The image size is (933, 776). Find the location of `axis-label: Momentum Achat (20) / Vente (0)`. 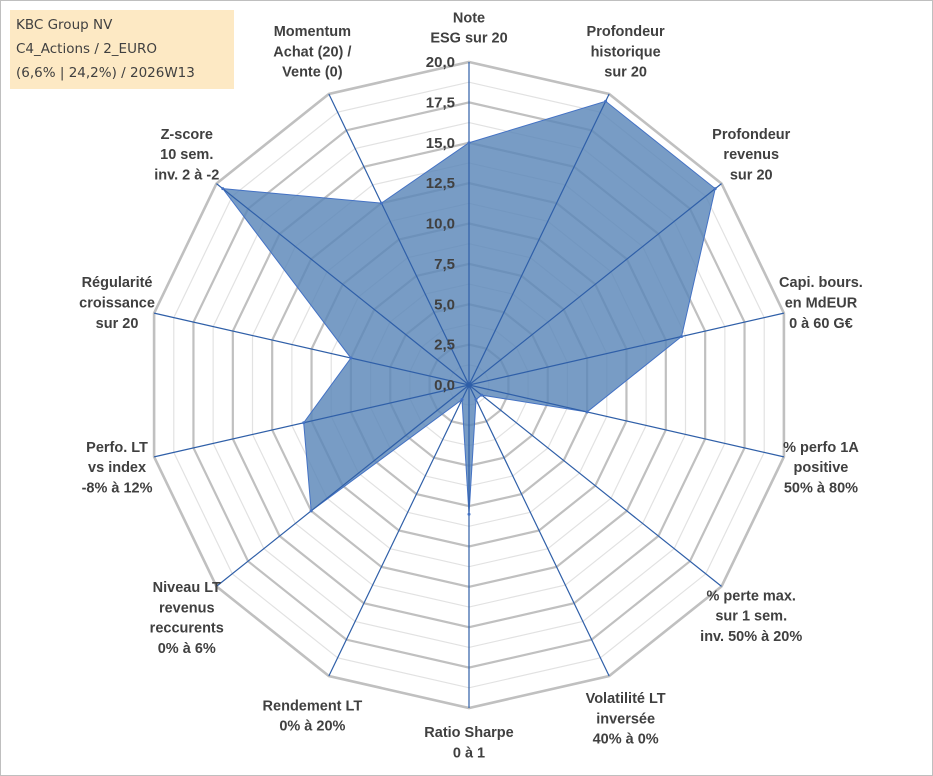

axis-label: Momentum Achat (20) / Vente (0) is located at coordinates (312, 52).